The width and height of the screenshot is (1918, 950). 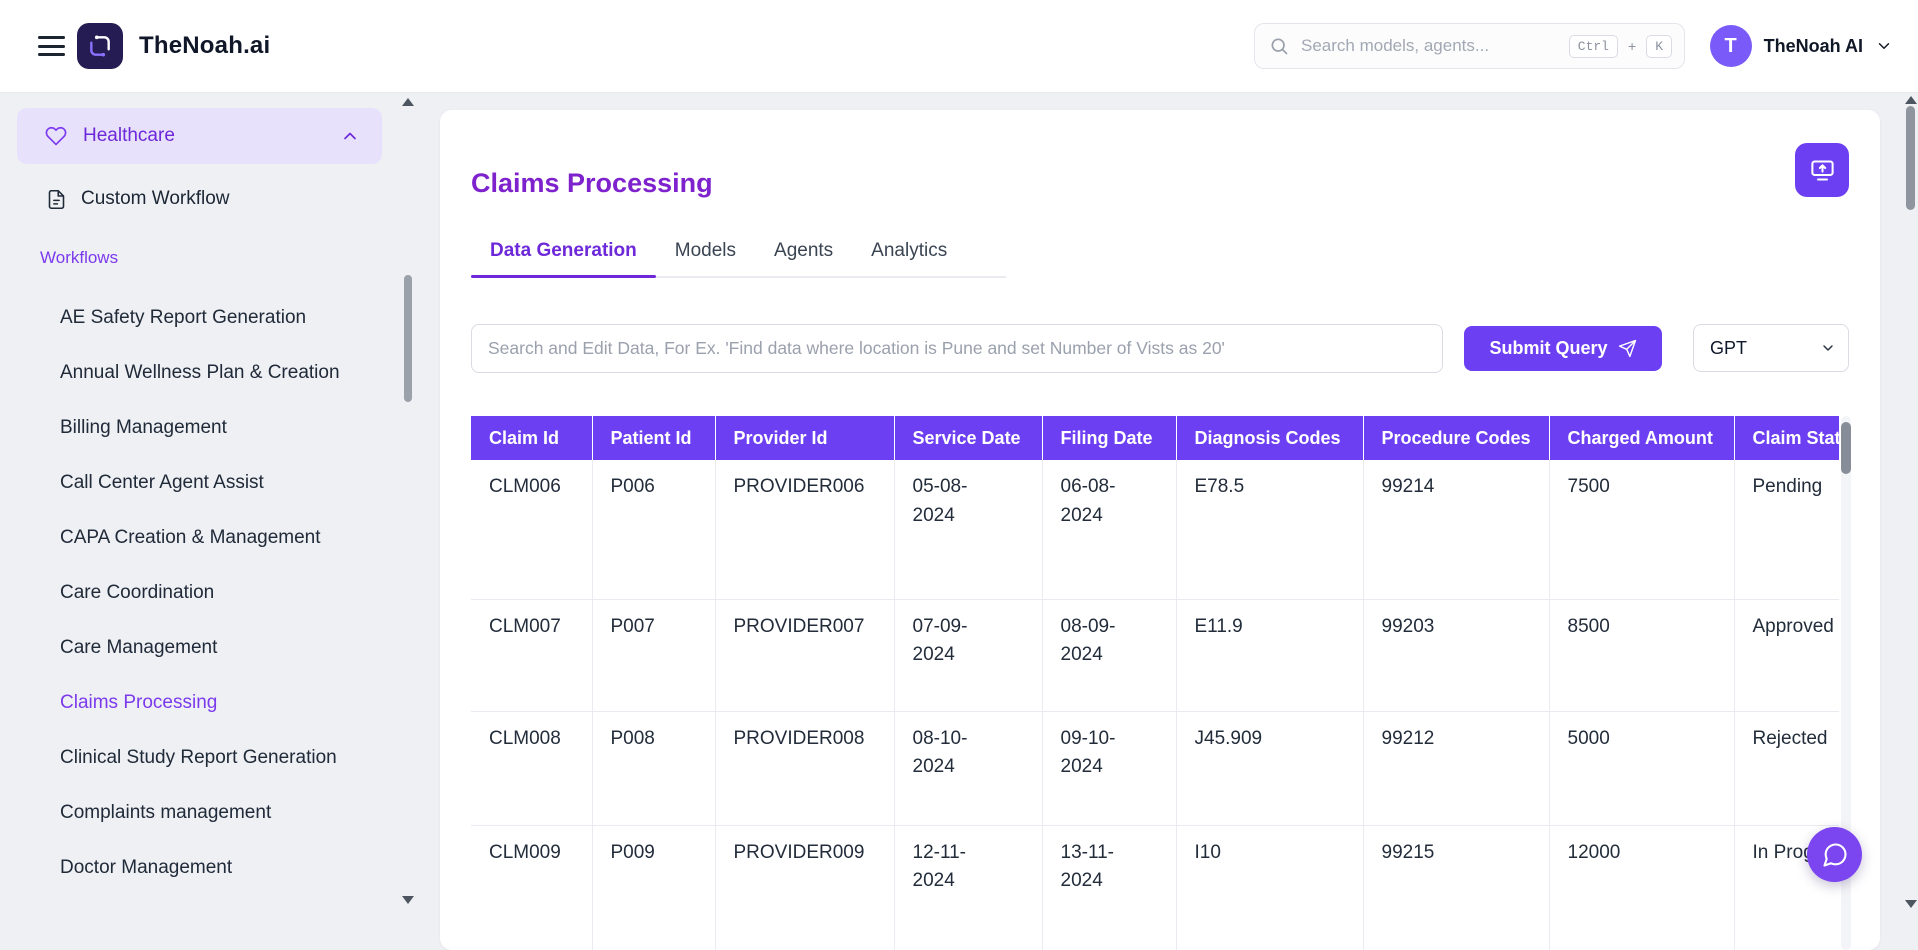 What do you see at coordinates (1270, 530) in the screenshot?
I see `cell-diagnosis-codes: E78.5` at bounding box center [1270, 530].